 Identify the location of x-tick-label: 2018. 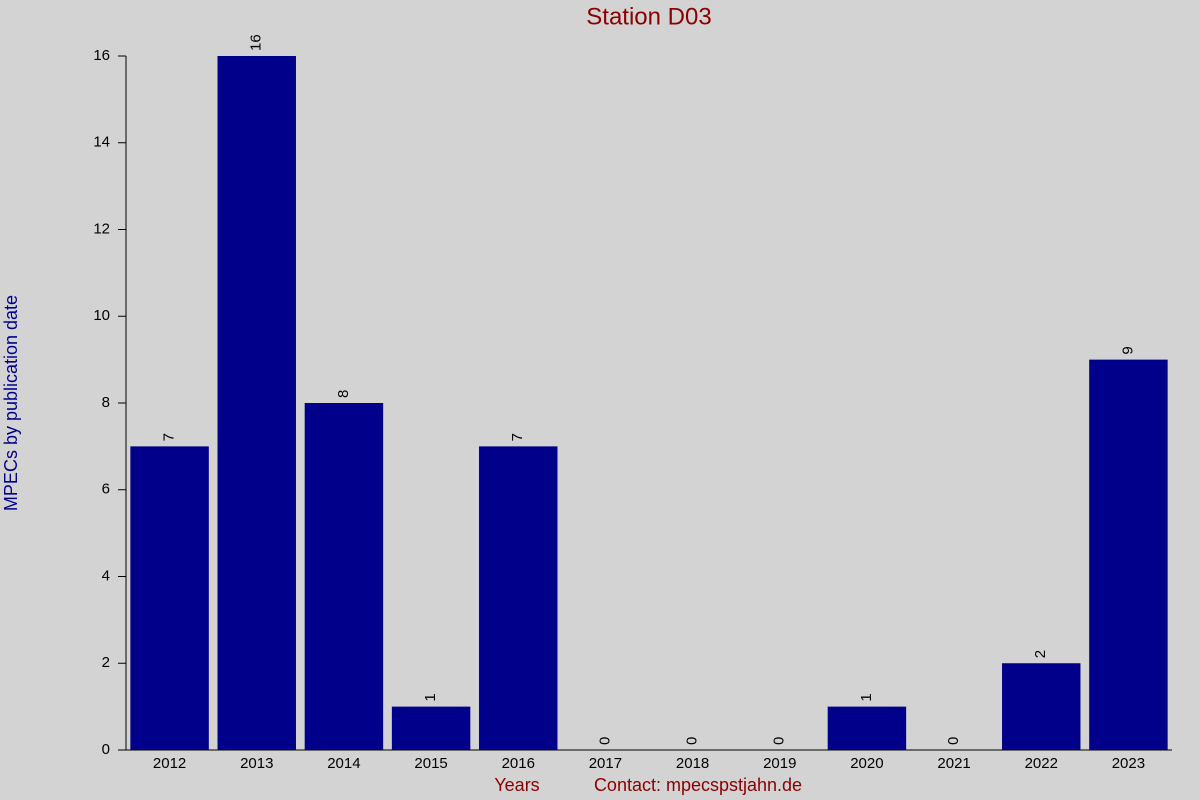
(692, 763).